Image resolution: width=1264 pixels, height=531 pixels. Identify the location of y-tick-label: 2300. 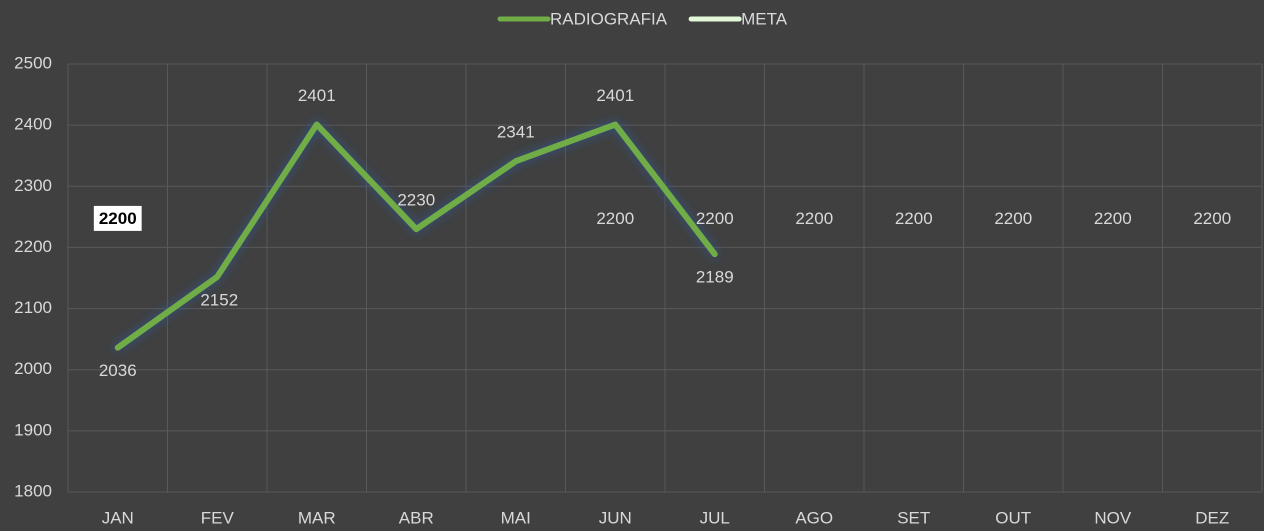
(33, 185).